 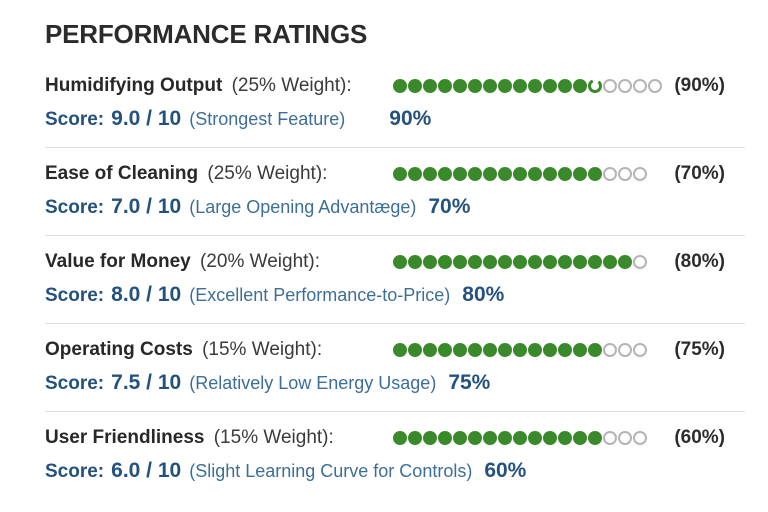 What do you see at coordinates (267, 118) in the screenshot?
I see `score-note: (Strongest Feature)` at bounding box center [267, 118].